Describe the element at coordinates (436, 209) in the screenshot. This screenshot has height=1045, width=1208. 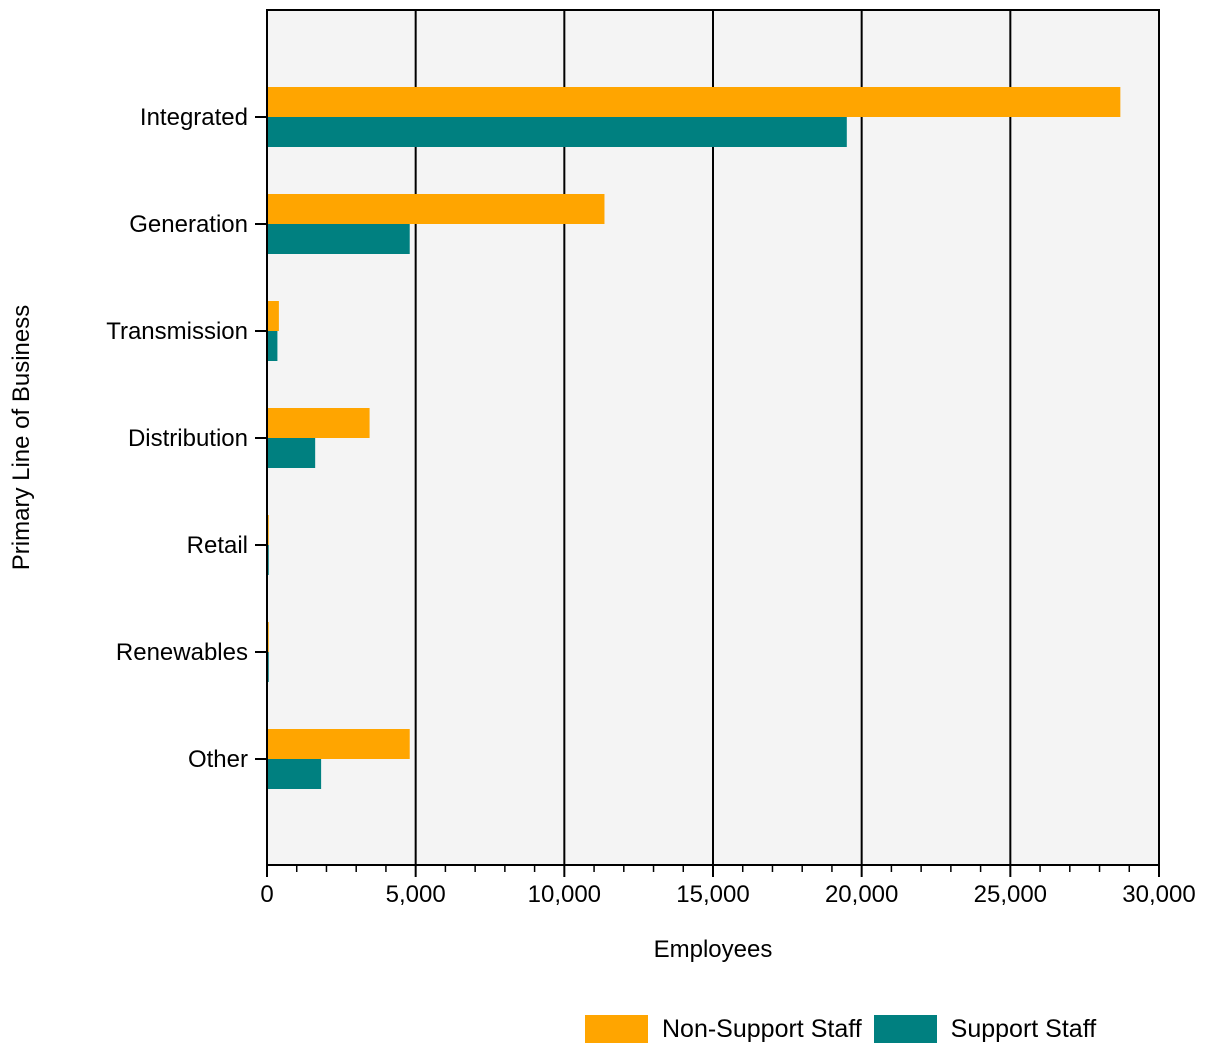
I see `bar-generation-non-support` at that location.